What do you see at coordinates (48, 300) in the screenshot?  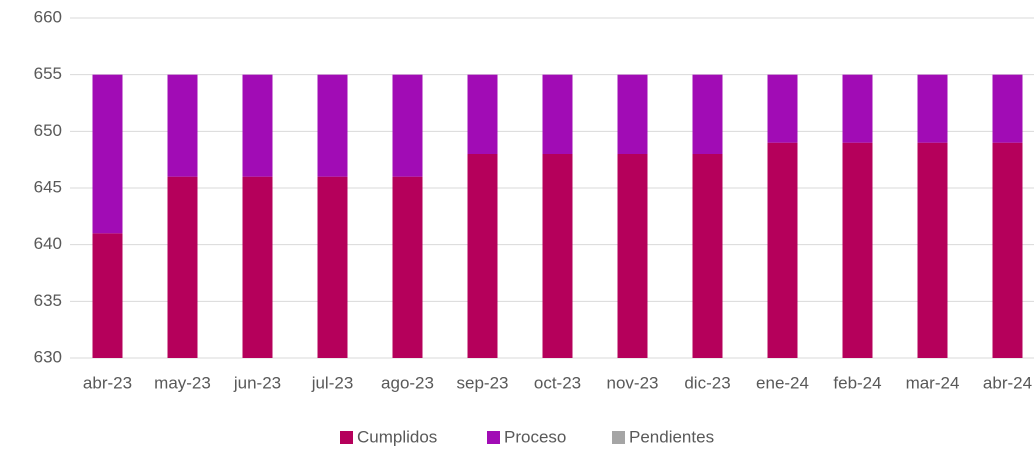 I see `y-tick-label: 635` at bounding box center [48, 300].